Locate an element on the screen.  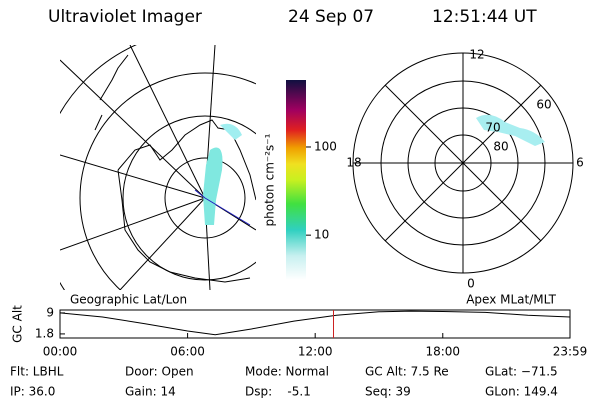
y-tick-label: 1.8 is located at coordinates (44, 333).